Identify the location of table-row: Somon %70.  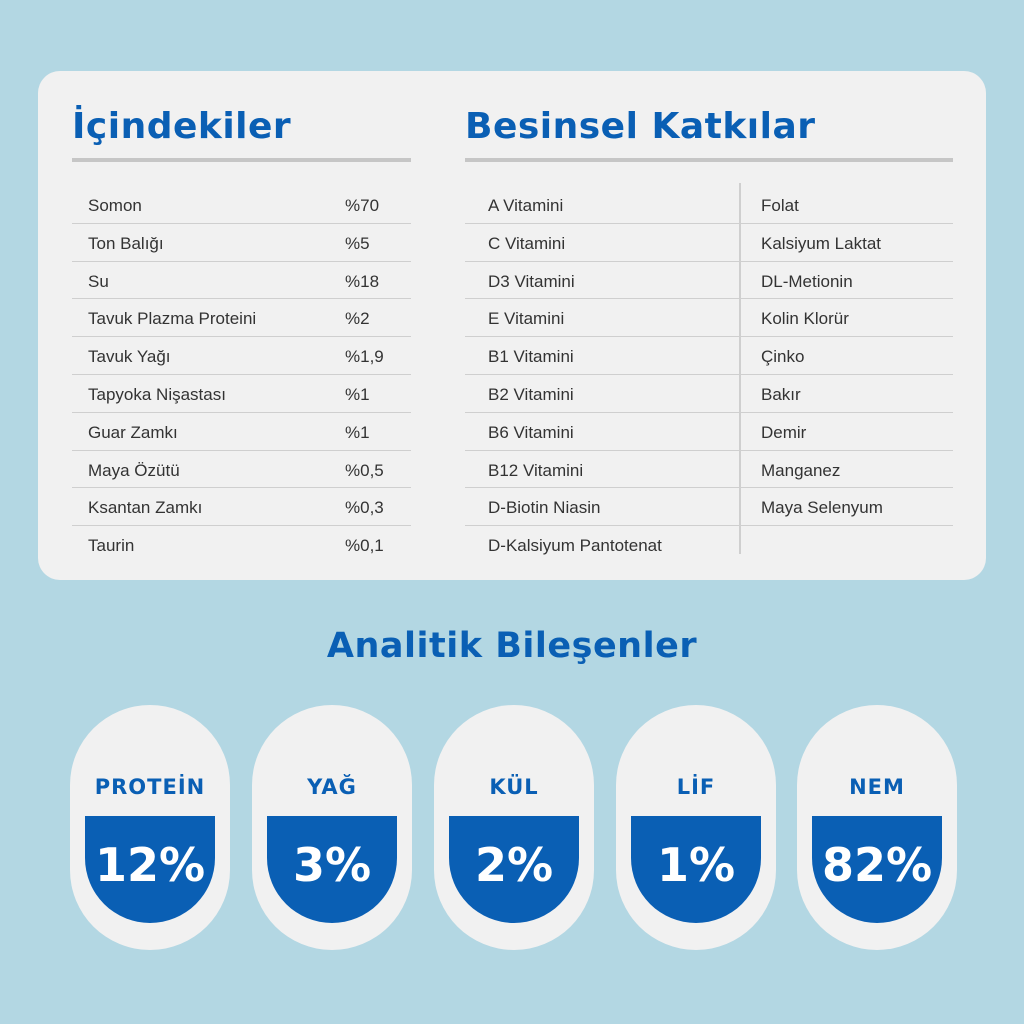
(241, 205).